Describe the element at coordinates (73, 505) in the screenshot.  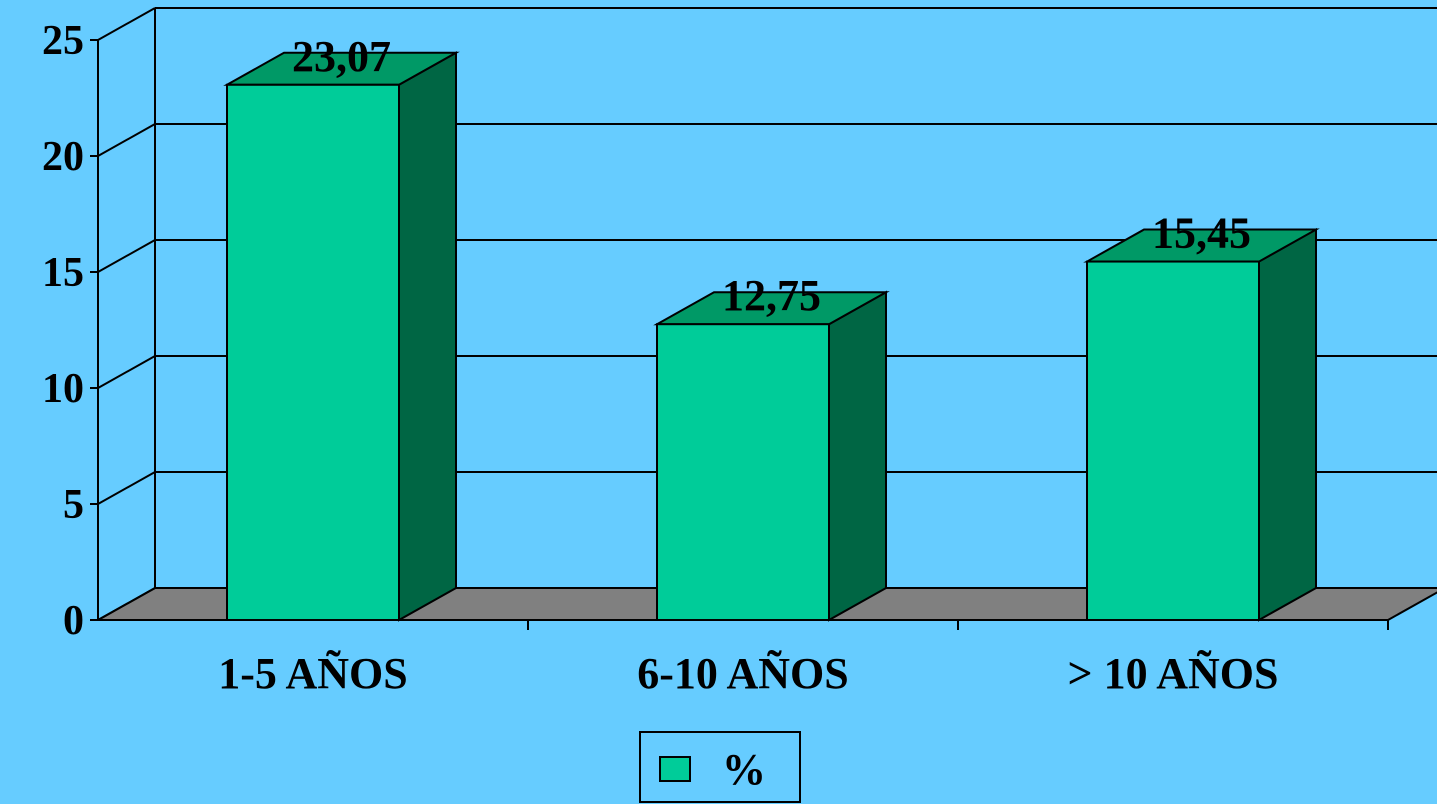
I see `y-tick-label: 5` at that location.